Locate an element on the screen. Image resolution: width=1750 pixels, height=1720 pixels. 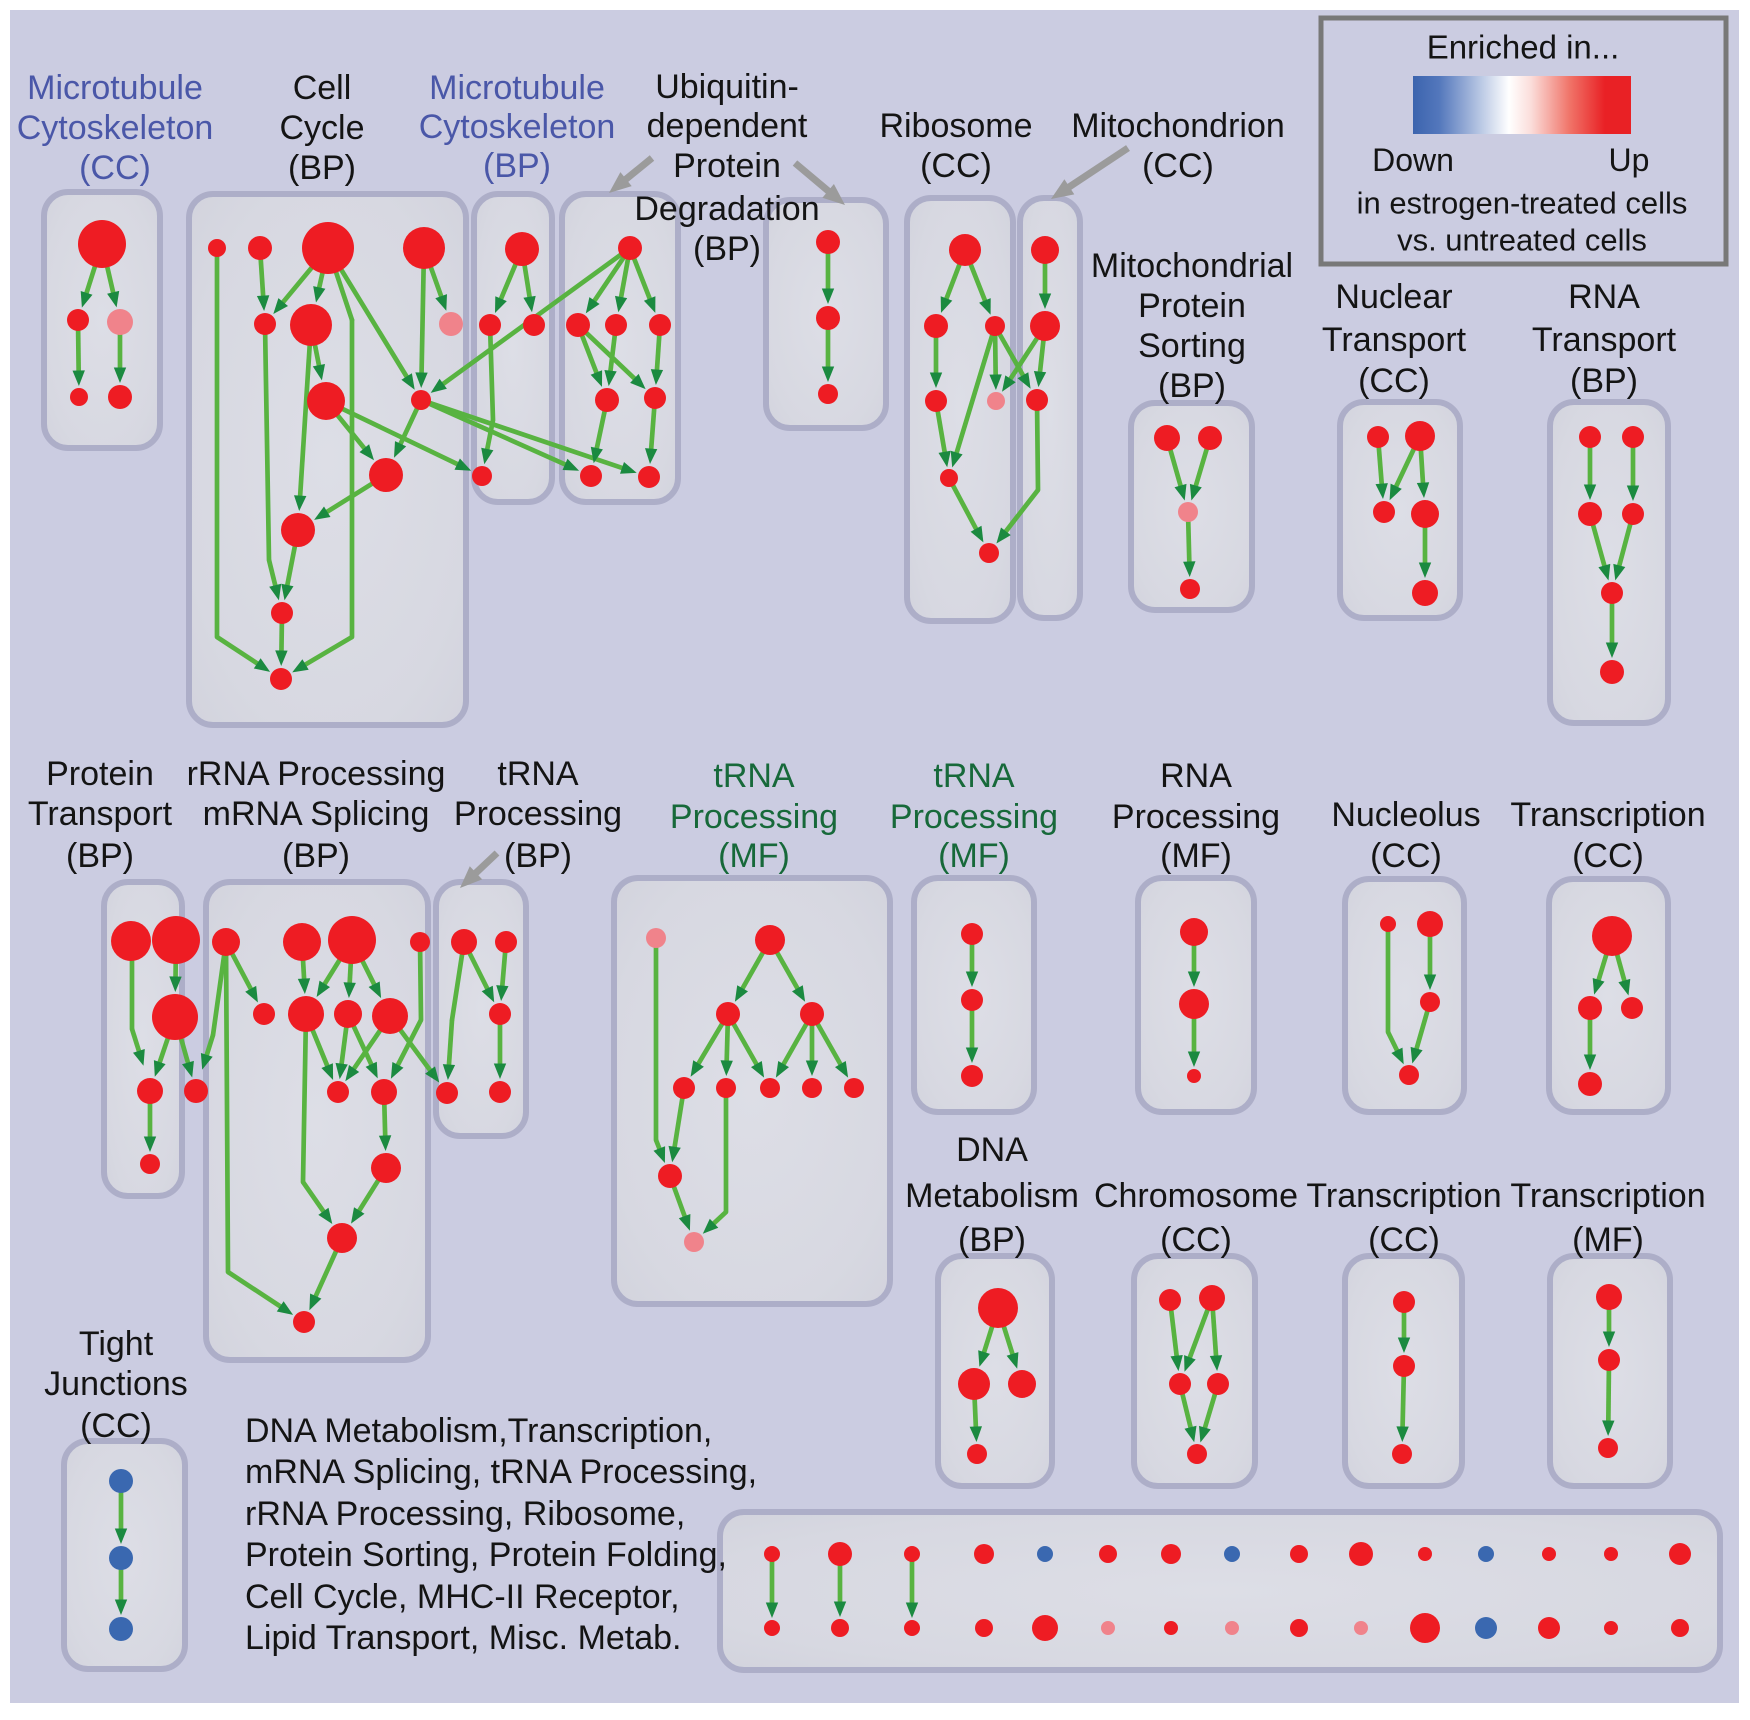
svg-text: Metabolism is located at coordinates (992, 1196).